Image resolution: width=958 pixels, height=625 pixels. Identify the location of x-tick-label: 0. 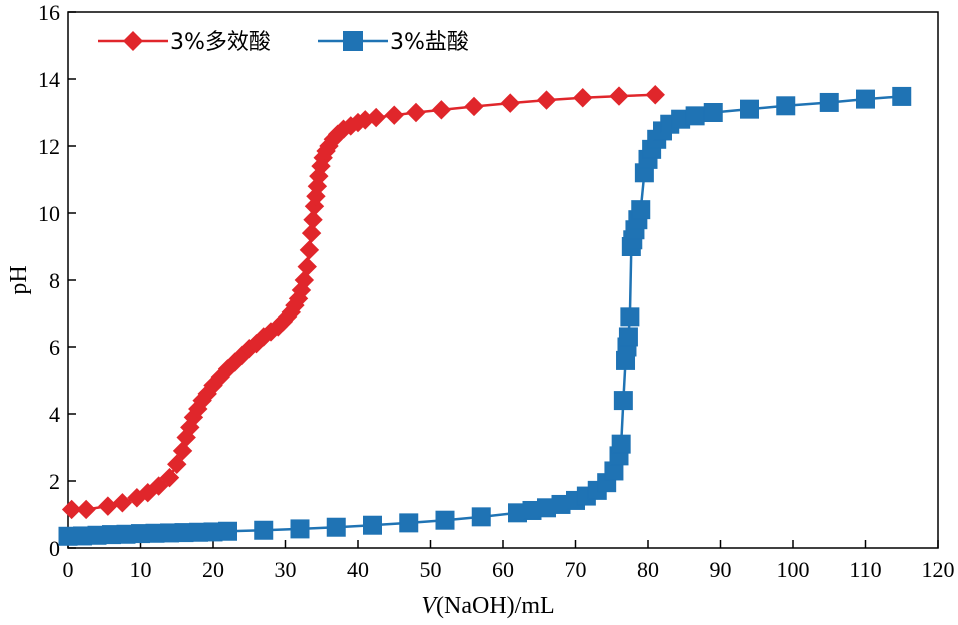
(68, 569).